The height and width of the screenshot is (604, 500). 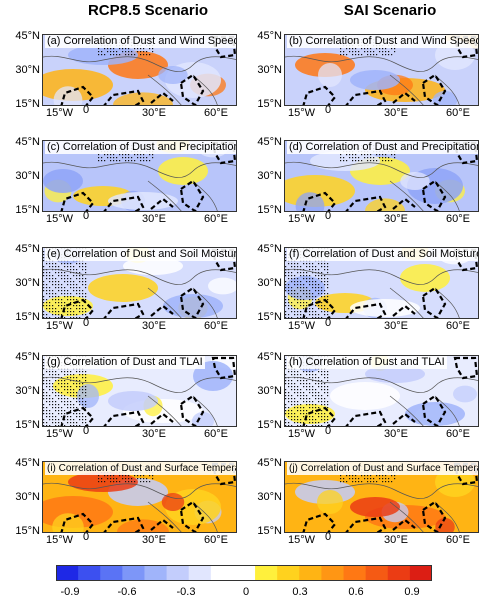 I want to click on map-panel-h: (h) Correlation of Dust and TLAI, so click(x=381, y=391).